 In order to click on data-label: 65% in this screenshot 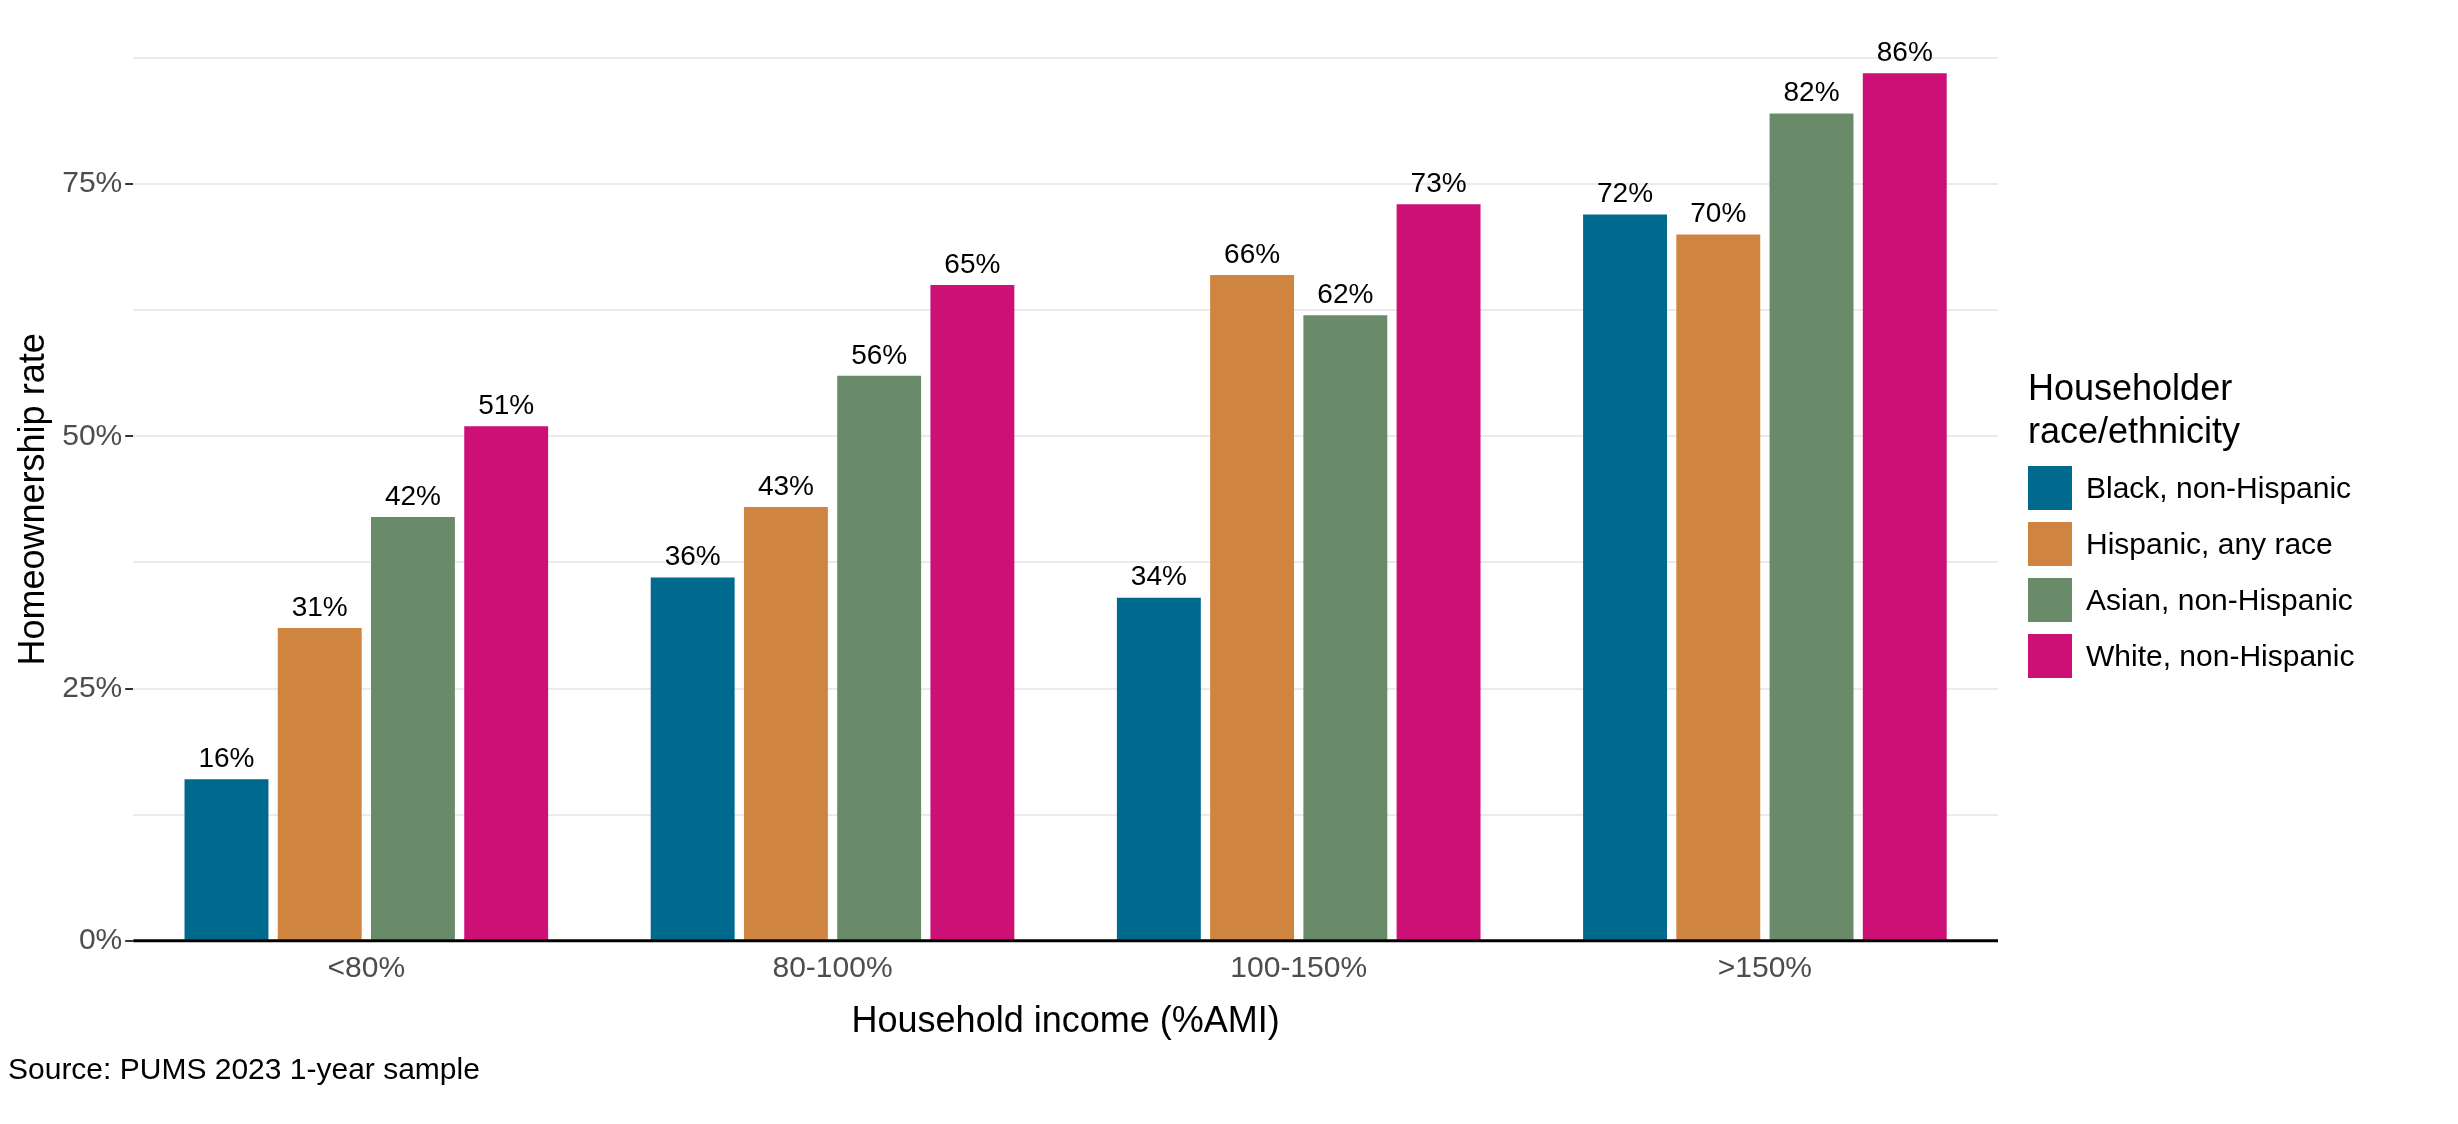, I will do `click(972, 263)`.